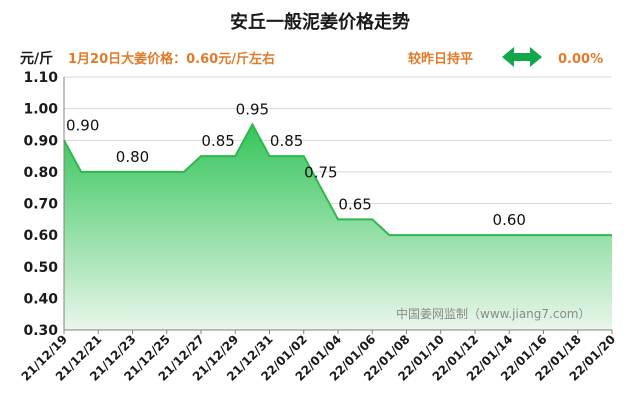 The image size is (640, 410). I want to click on y-unit-label: 元/斤, so click(36, 58).